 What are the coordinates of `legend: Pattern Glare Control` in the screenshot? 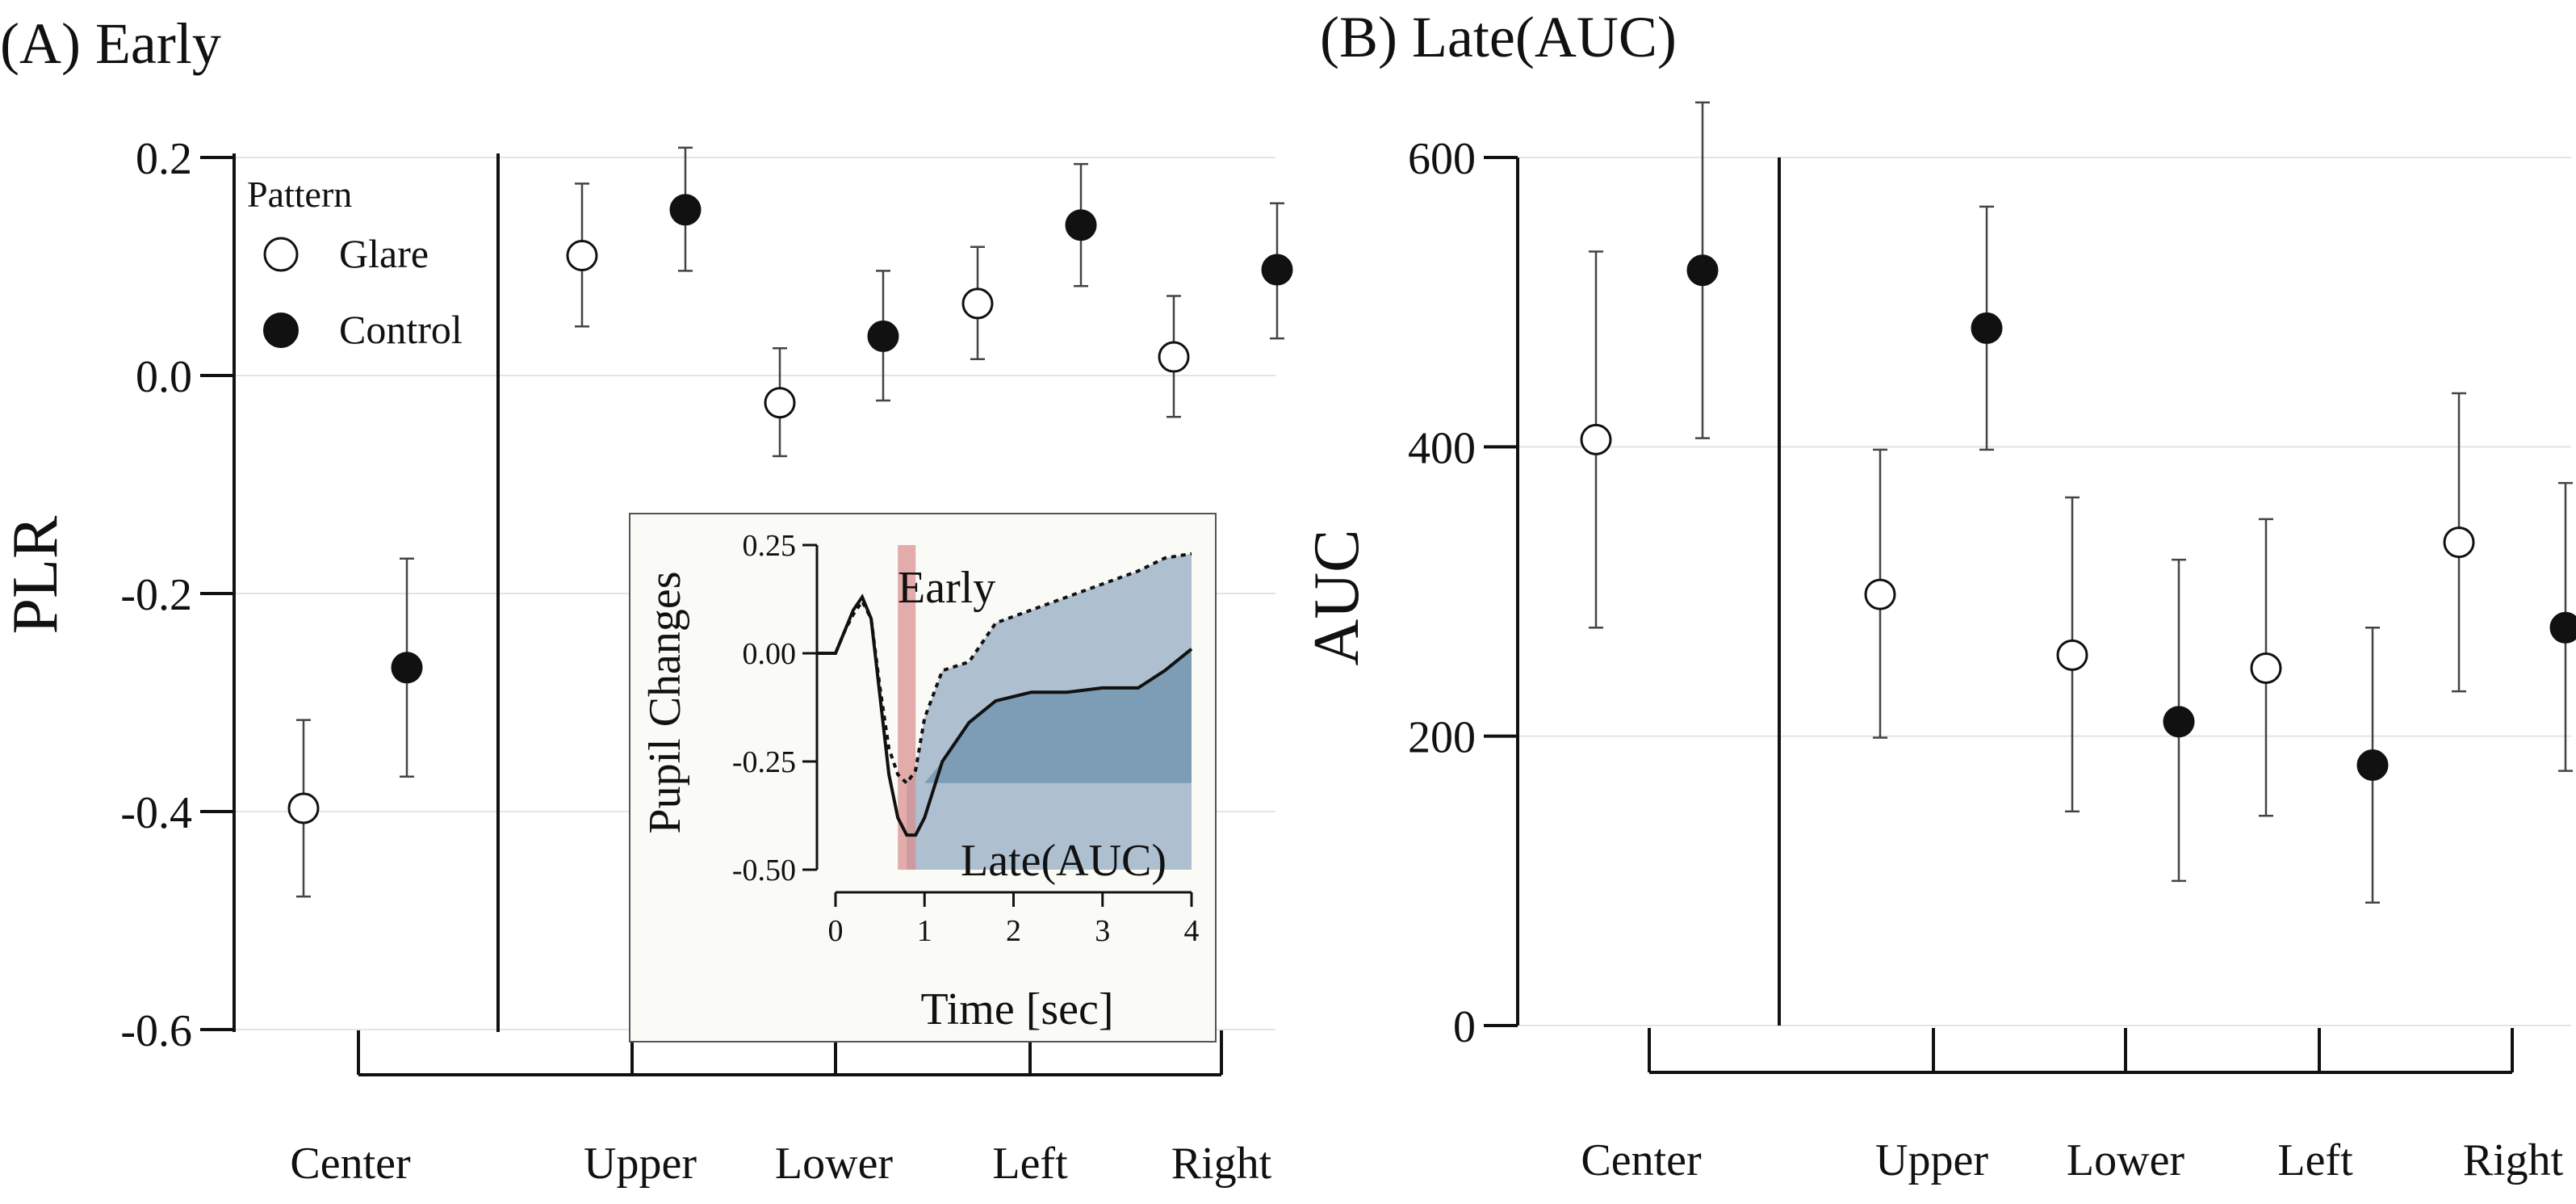 It's located at (355, 263).